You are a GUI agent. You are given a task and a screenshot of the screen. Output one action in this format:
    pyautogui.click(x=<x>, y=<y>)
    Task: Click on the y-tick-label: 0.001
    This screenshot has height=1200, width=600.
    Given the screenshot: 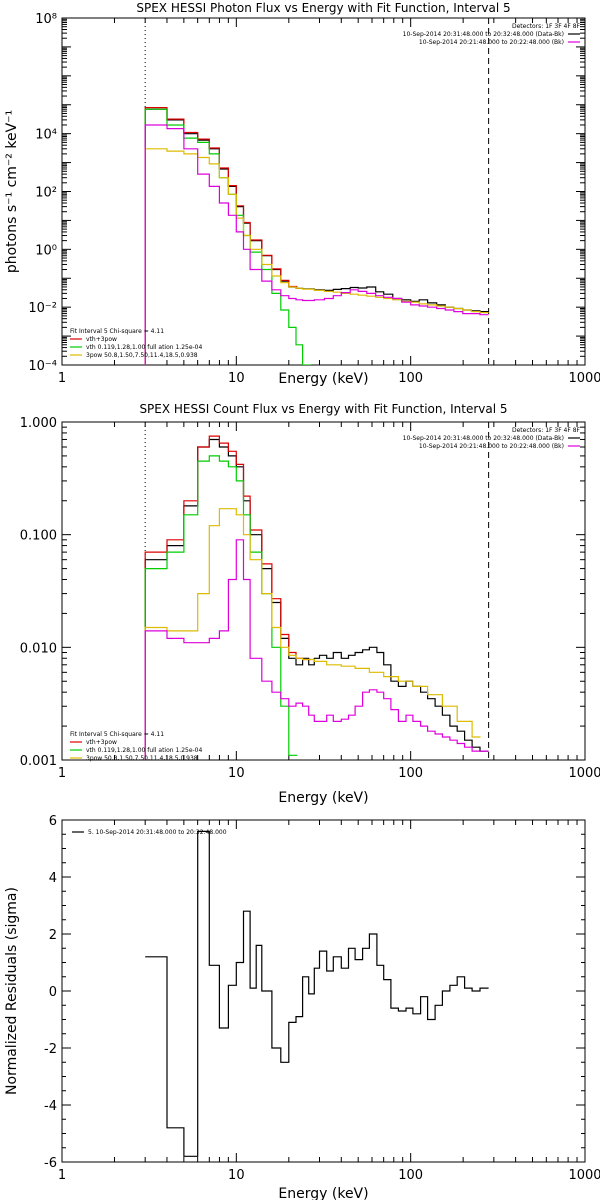 What is the action you would take?
    pyautogui.click(x=38, y=761)
    